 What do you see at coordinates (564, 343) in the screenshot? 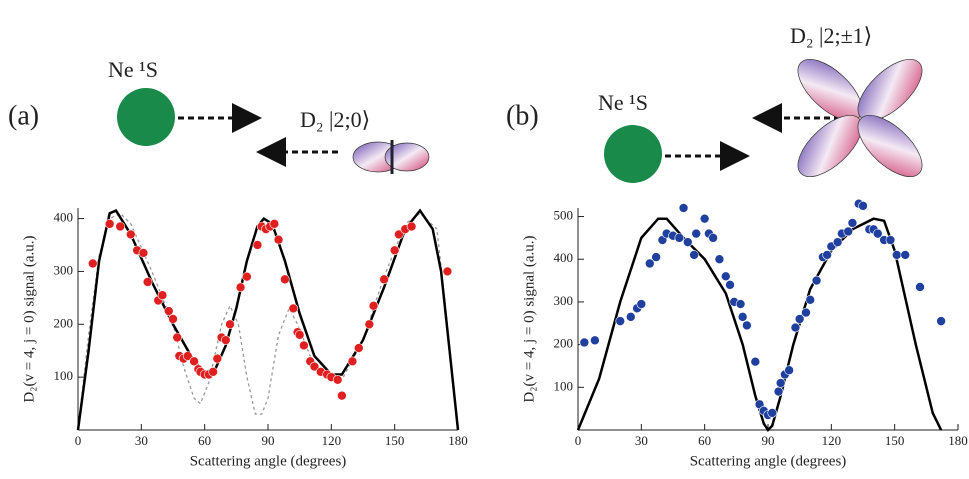
I see `y-tick-label: 200` at bounding box center [564, 343].